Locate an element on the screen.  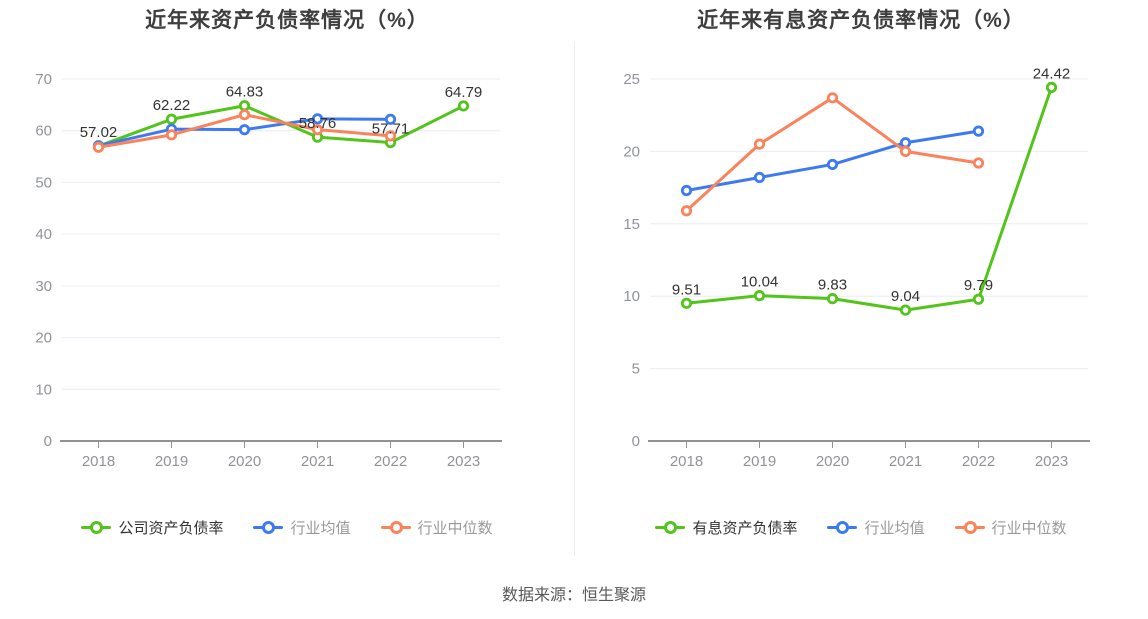
svg-text: 70 is located at coordinates (43, 79).